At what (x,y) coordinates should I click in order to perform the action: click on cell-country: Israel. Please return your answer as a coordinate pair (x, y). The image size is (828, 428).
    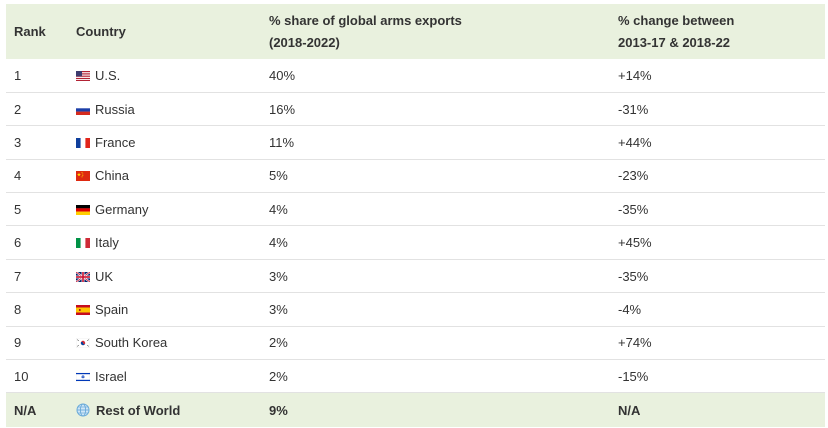
    Looking at the image, I should click on (164, 376).